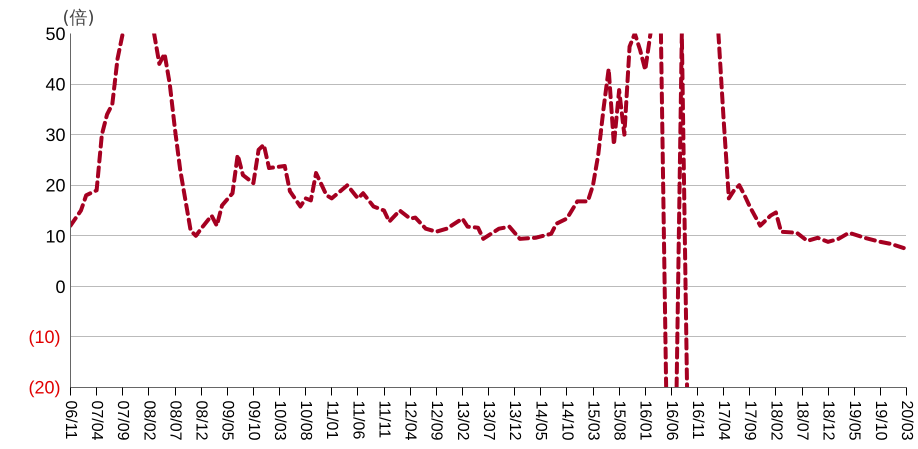 This screenshot has height=449, width=918. I want to click on x-tick-label: 08/02, so click(149, 420).